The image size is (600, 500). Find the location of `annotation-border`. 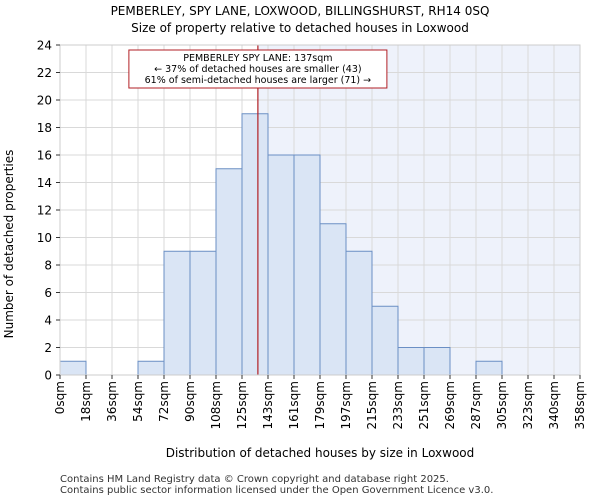

annotation-border is located at coordinates (258, 69).